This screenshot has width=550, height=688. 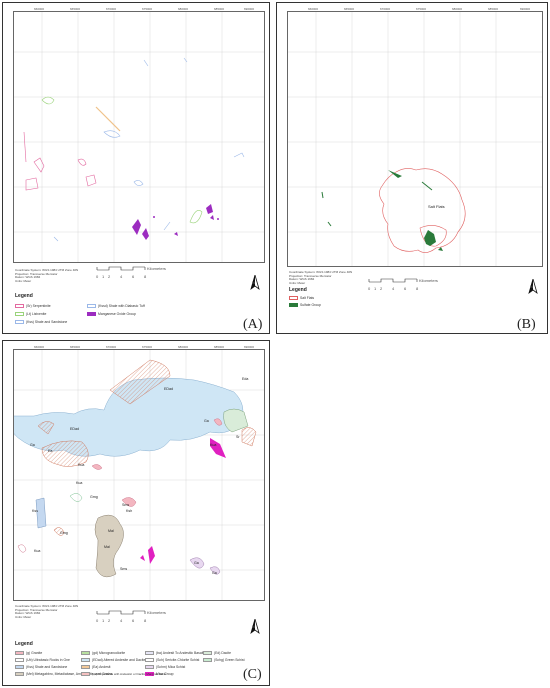 What do you see at coordinates (171, 667) in the screenshot?
I see `legend-label: (Schm) Mica Schist` at bounding box center [171, 667].